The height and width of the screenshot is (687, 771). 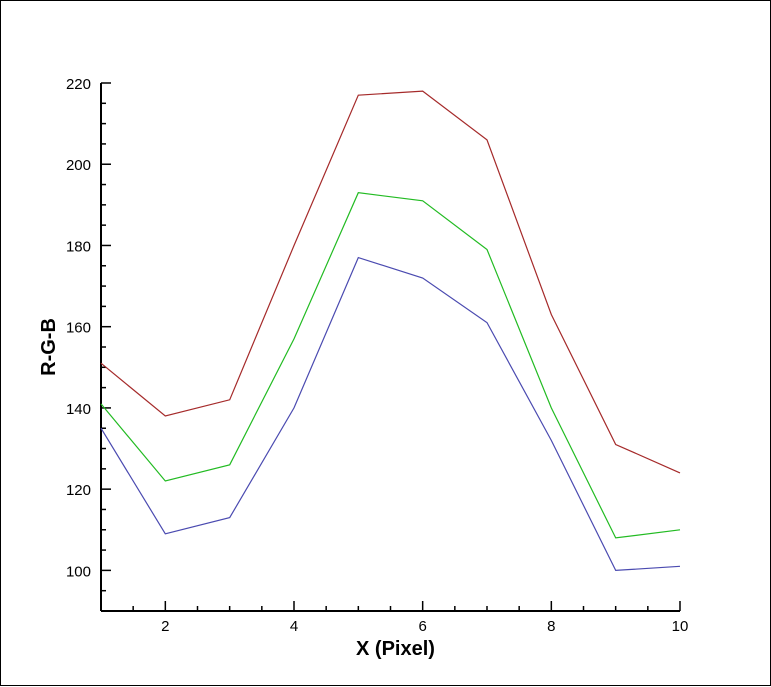 What do you see at coordinates (78, 571) in the screenshot?
I see `y-tick-label: 100` at bounding box center [78, 571].